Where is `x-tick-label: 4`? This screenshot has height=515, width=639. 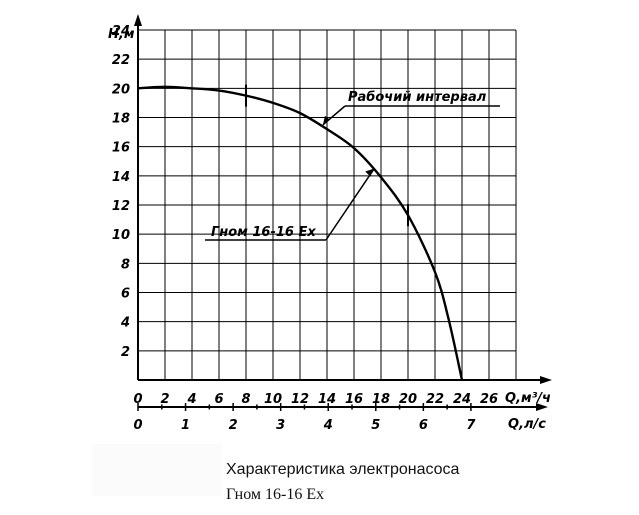 x-tick-label: 4 is located at coordinates (191, 399).